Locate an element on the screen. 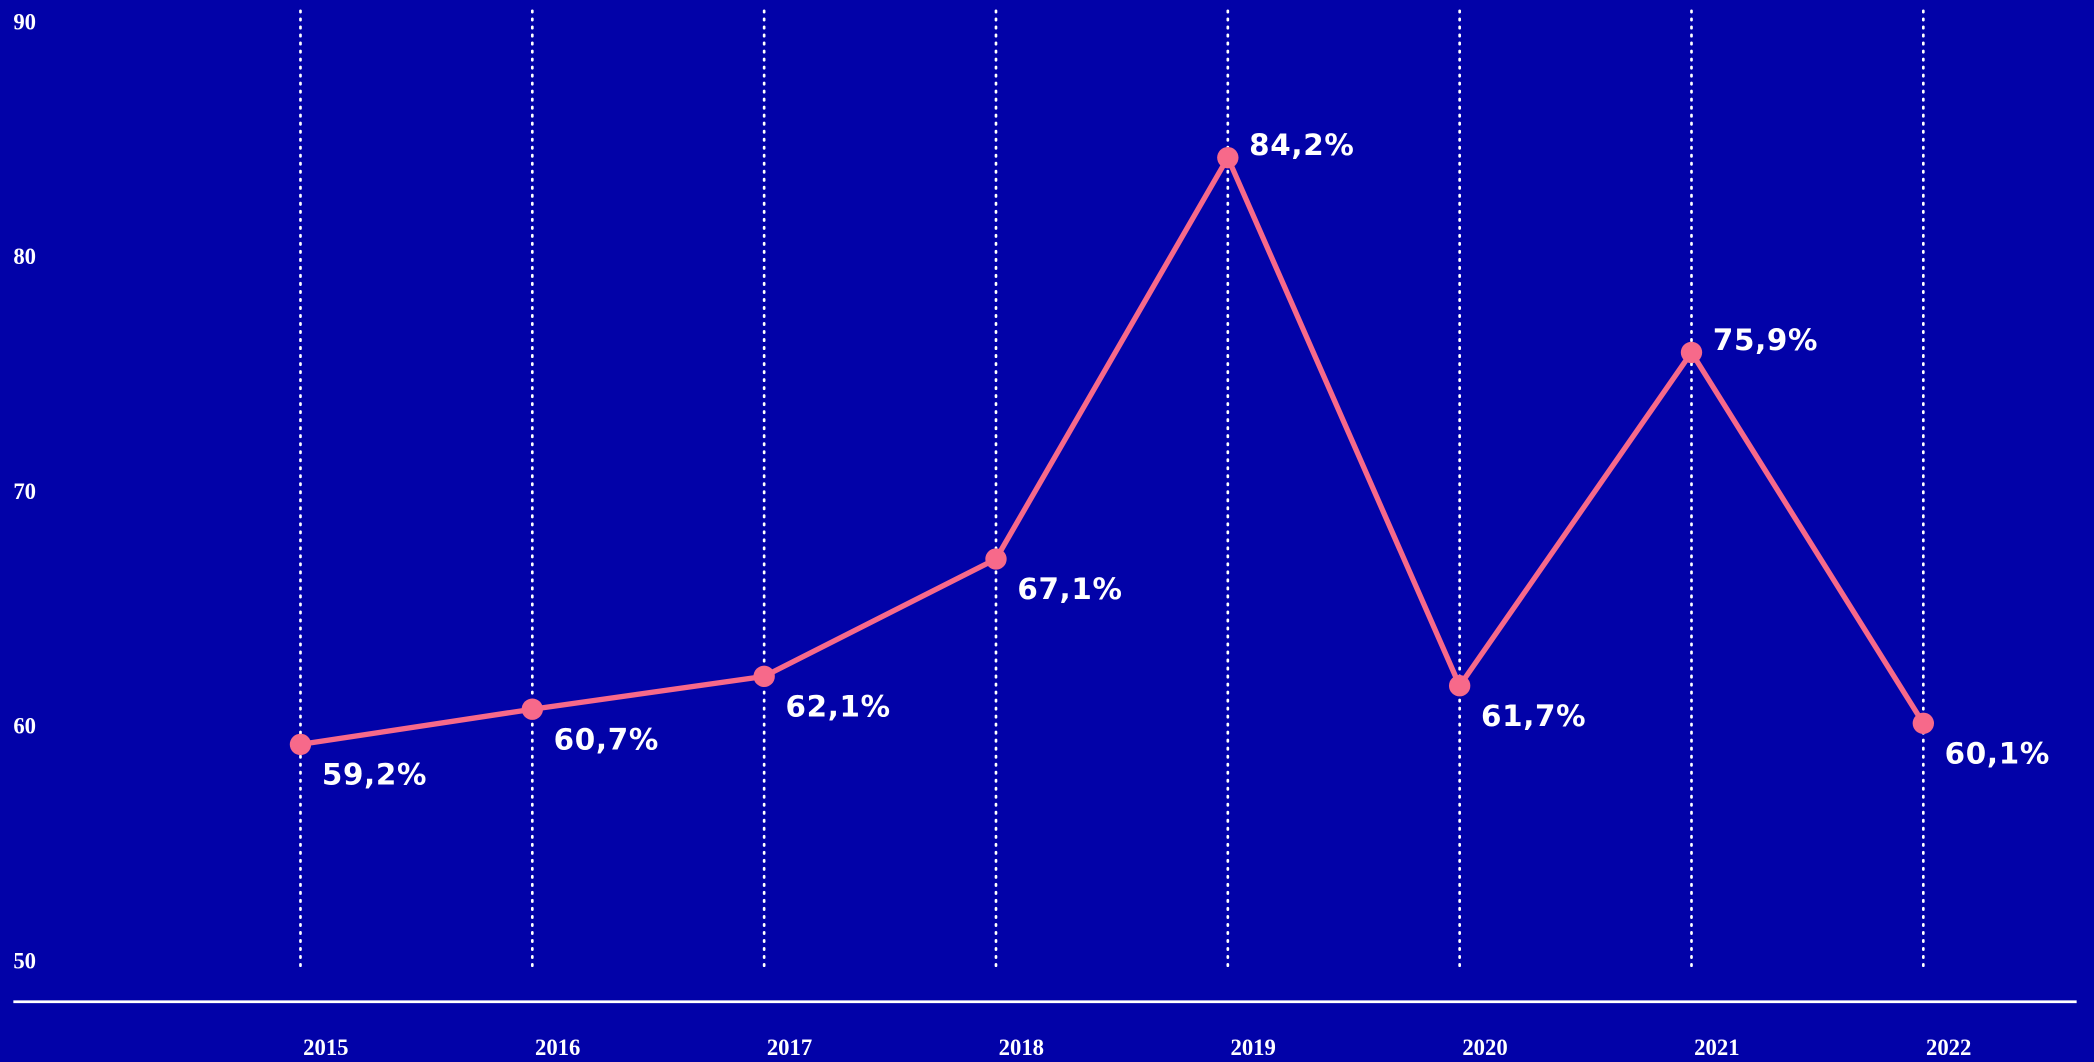 This screenshot has height=1062, width=2094. x-tick-label: 2015 is located at coordinates (325, 1047).